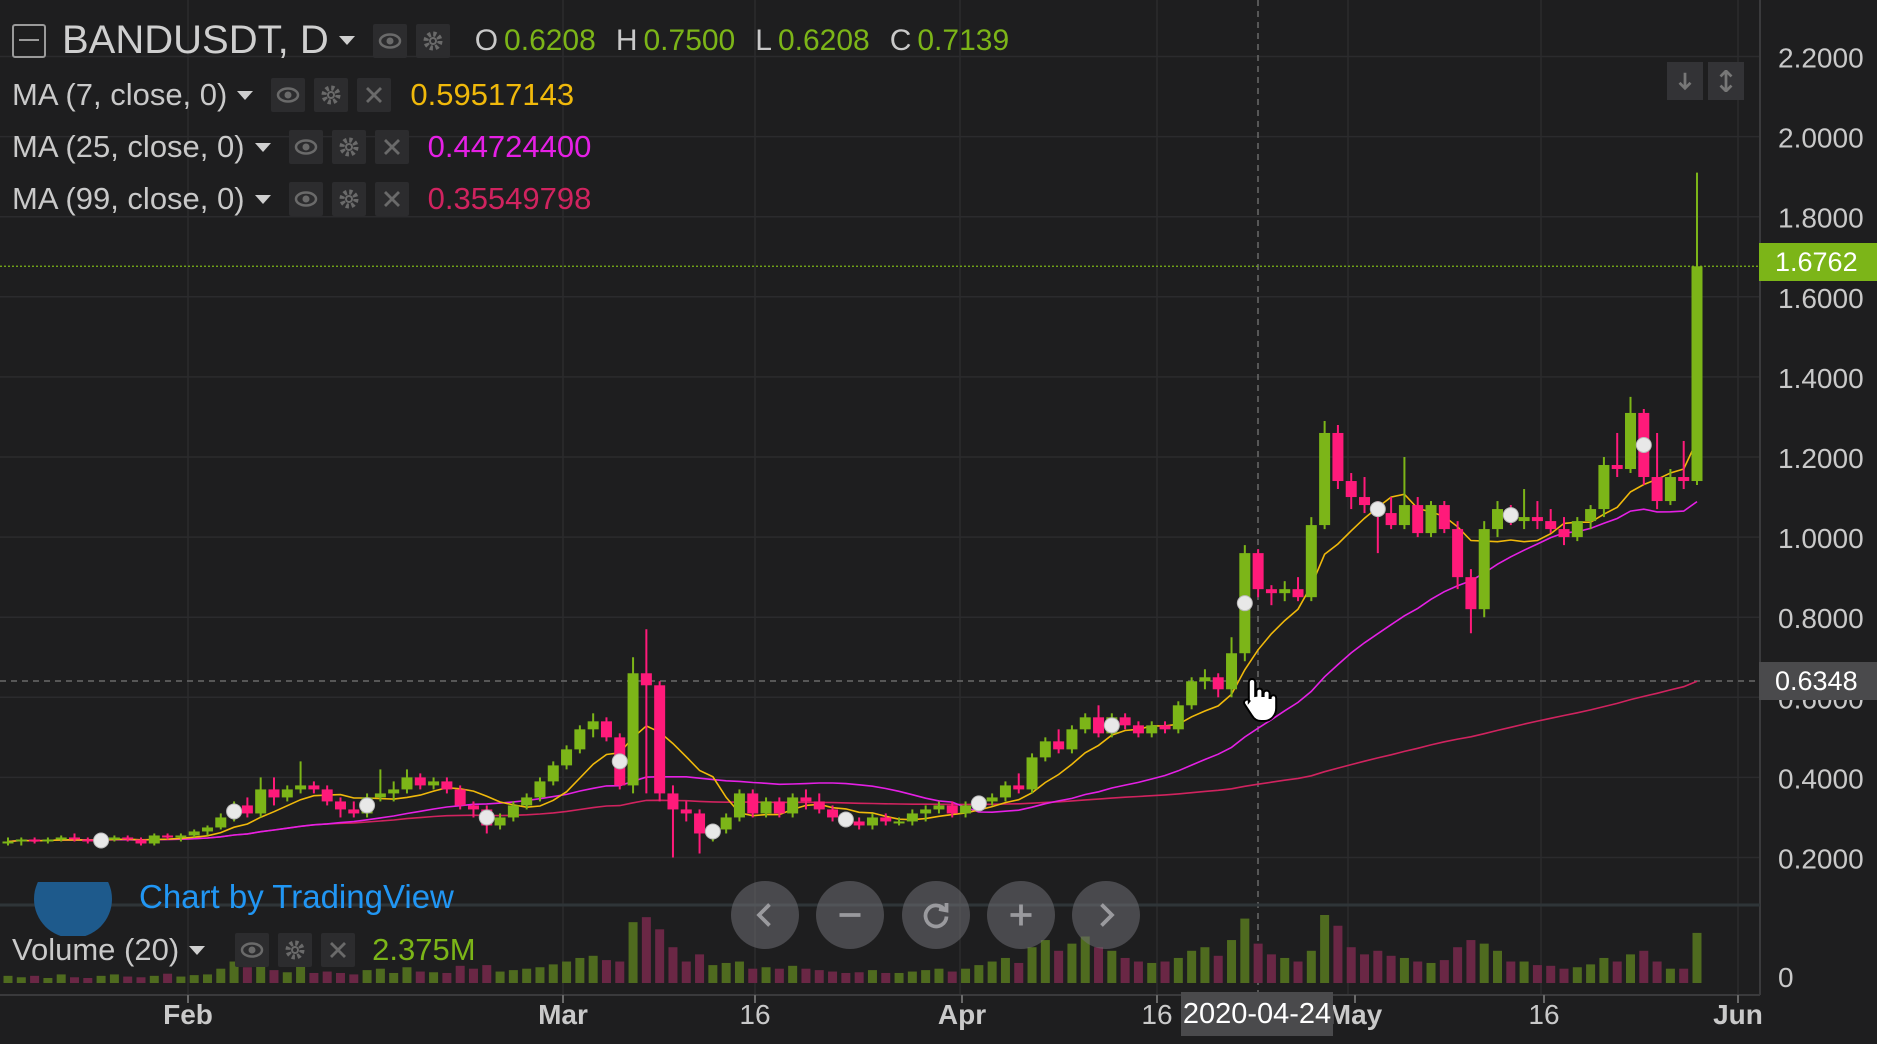  I want to click on scroll-left-button, so click(765, 915).